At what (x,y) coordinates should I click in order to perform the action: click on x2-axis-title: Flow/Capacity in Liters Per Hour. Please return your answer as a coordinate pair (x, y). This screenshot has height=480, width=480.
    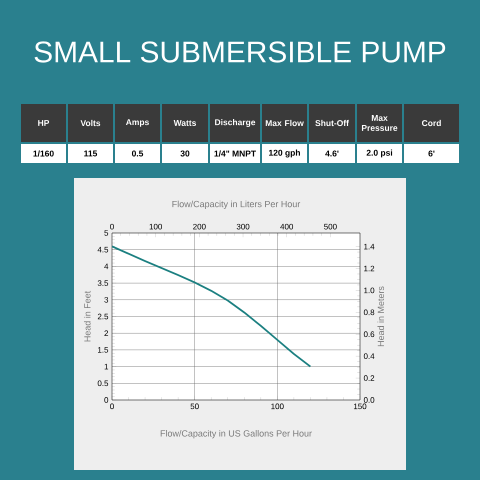
    Looking at the image, I should click on (236, 204).